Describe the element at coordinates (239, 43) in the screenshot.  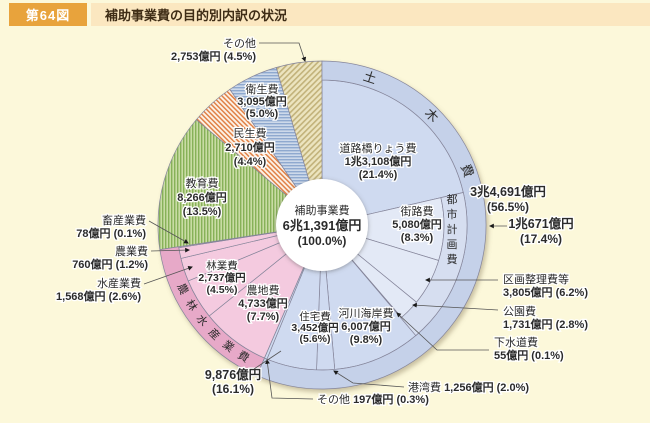
I see `chart-label: その他` at that location.